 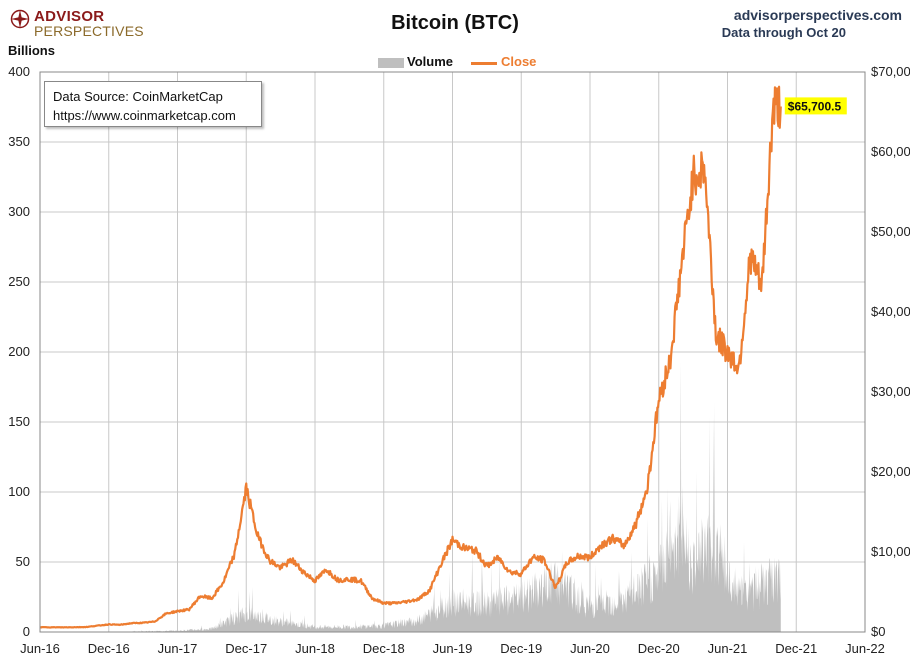 I want to click on data-through-note: Data through Oct 20, so click(x=783, y=32).